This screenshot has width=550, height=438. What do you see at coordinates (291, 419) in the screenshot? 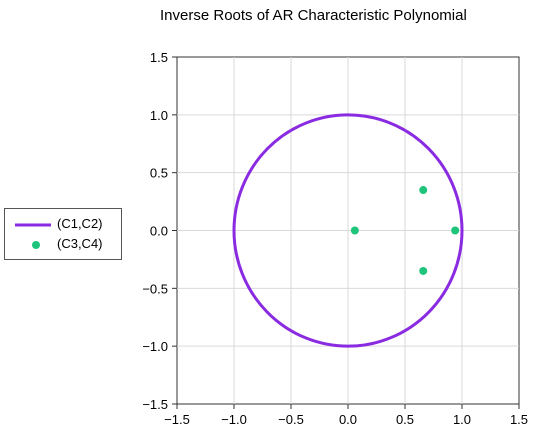
I see `x-tick-label: −0.5` at bounding box center [291, 419].